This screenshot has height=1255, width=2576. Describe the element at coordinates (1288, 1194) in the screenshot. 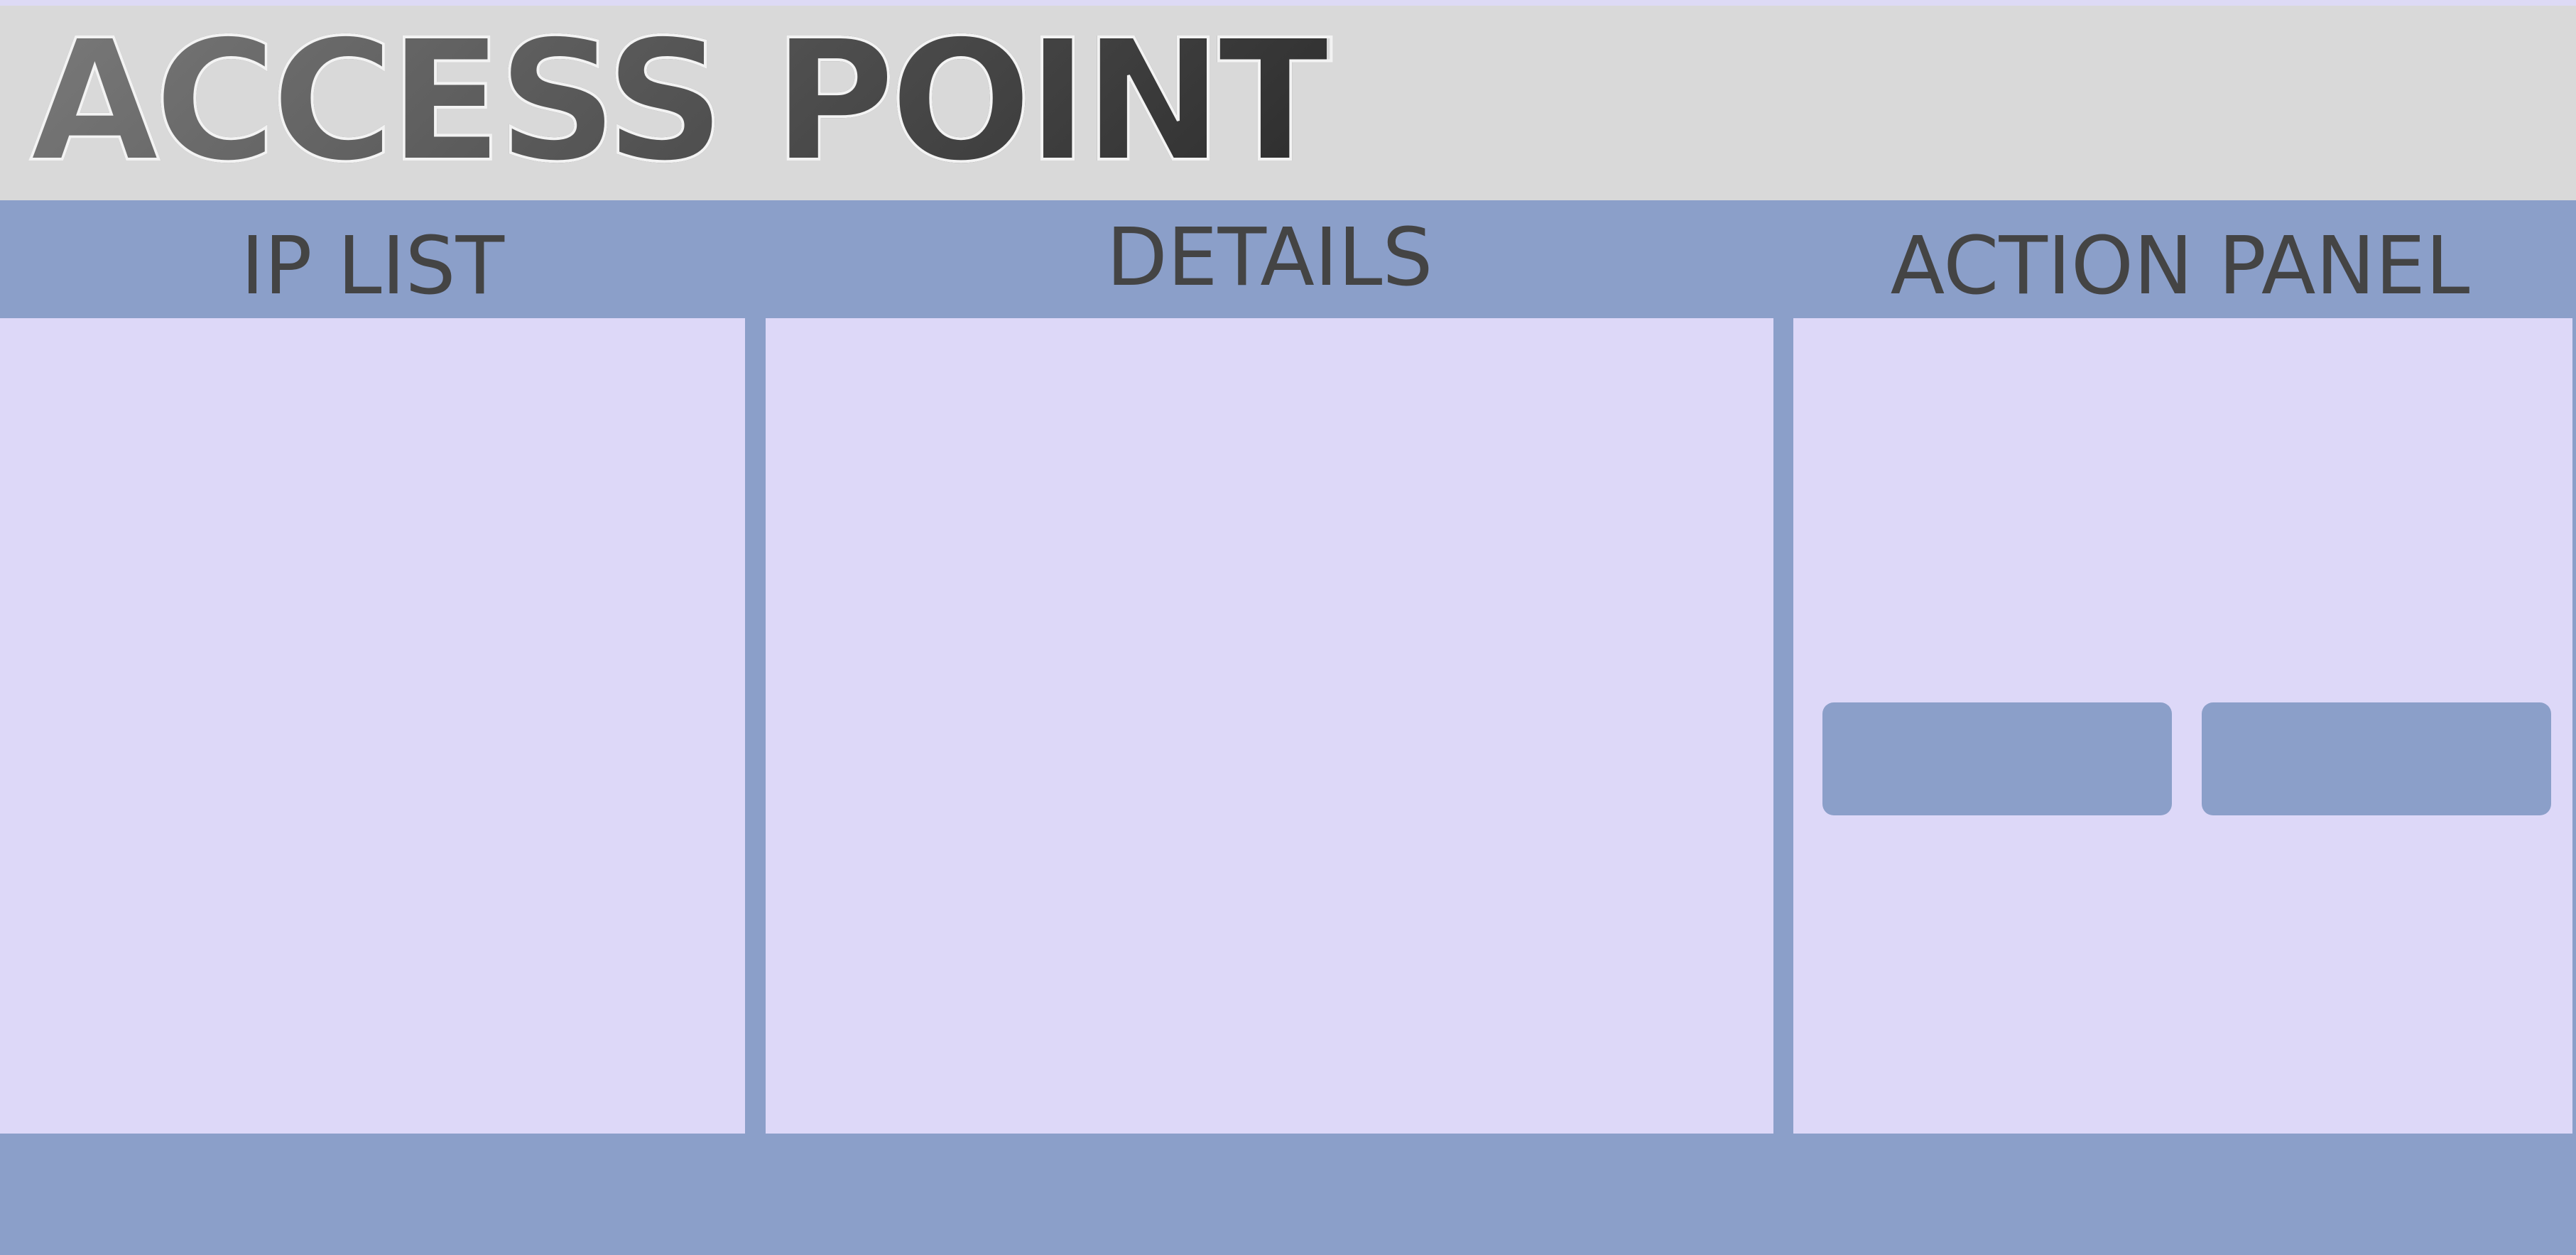

I see `footer-bar` at that location.